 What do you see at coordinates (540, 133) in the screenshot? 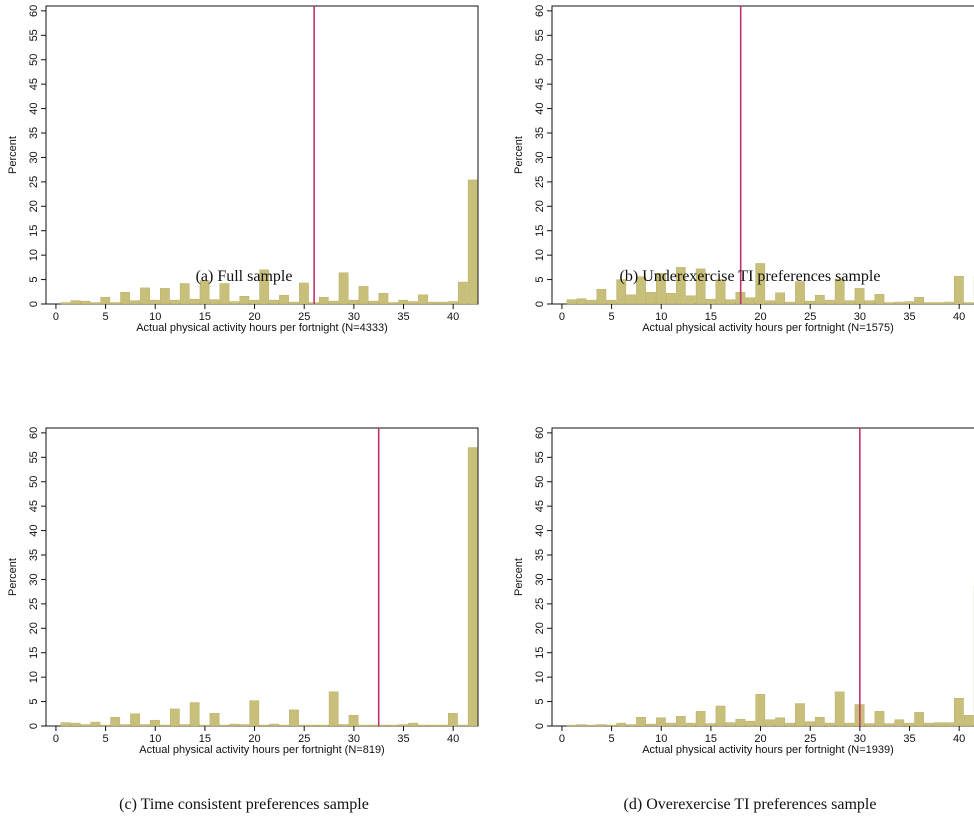
I see `y-tick-label: 35` at bounding box center [540, 133].